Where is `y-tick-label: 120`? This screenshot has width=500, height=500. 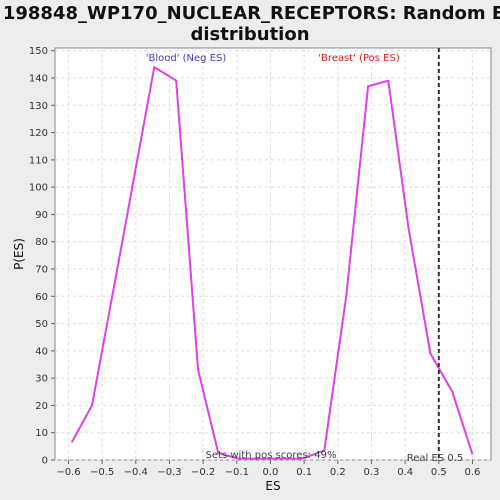 y-tick-label: 120 is located at coordinates (38, 133).